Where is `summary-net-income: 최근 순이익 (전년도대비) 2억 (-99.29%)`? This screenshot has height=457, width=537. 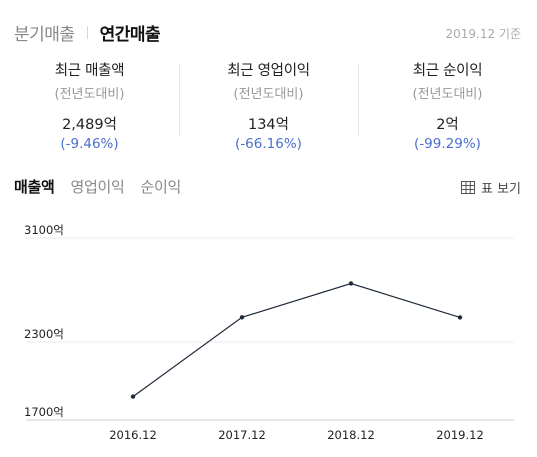
summary-net-income: 최근 순이익 (전년도대비) 2억 (-99.29%) is located at coordinates (447, 105).